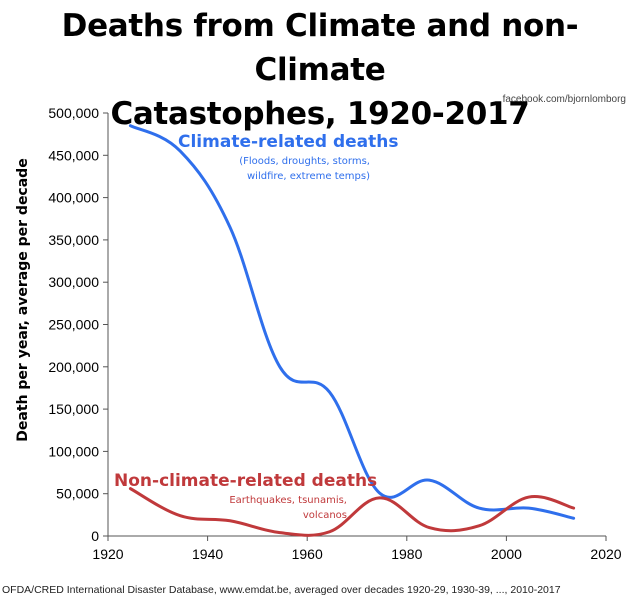  What do you see at coordinates (308, 176) in the screenshot?
I see `climate-series-subtitle-2: wildfire, extreme temps)` at bounding box center [308, 176].